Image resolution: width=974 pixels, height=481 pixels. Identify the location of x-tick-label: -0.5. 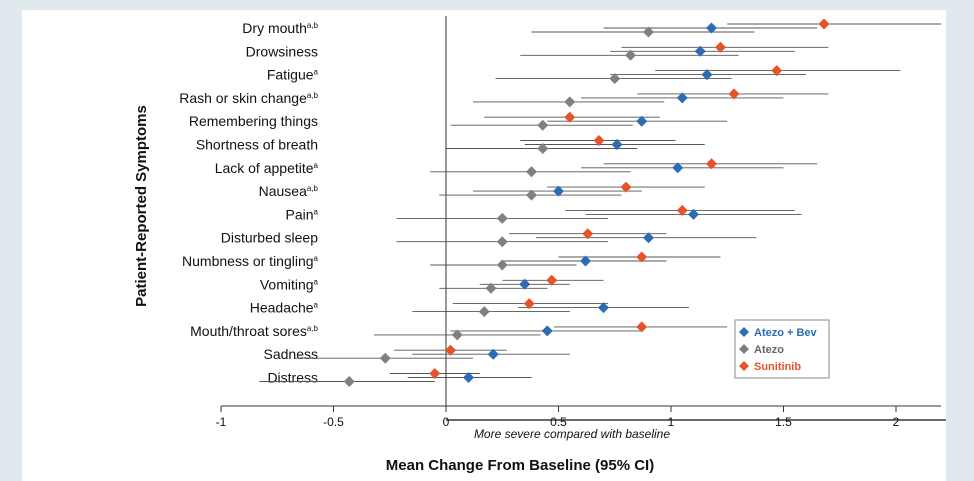
(333, 422).